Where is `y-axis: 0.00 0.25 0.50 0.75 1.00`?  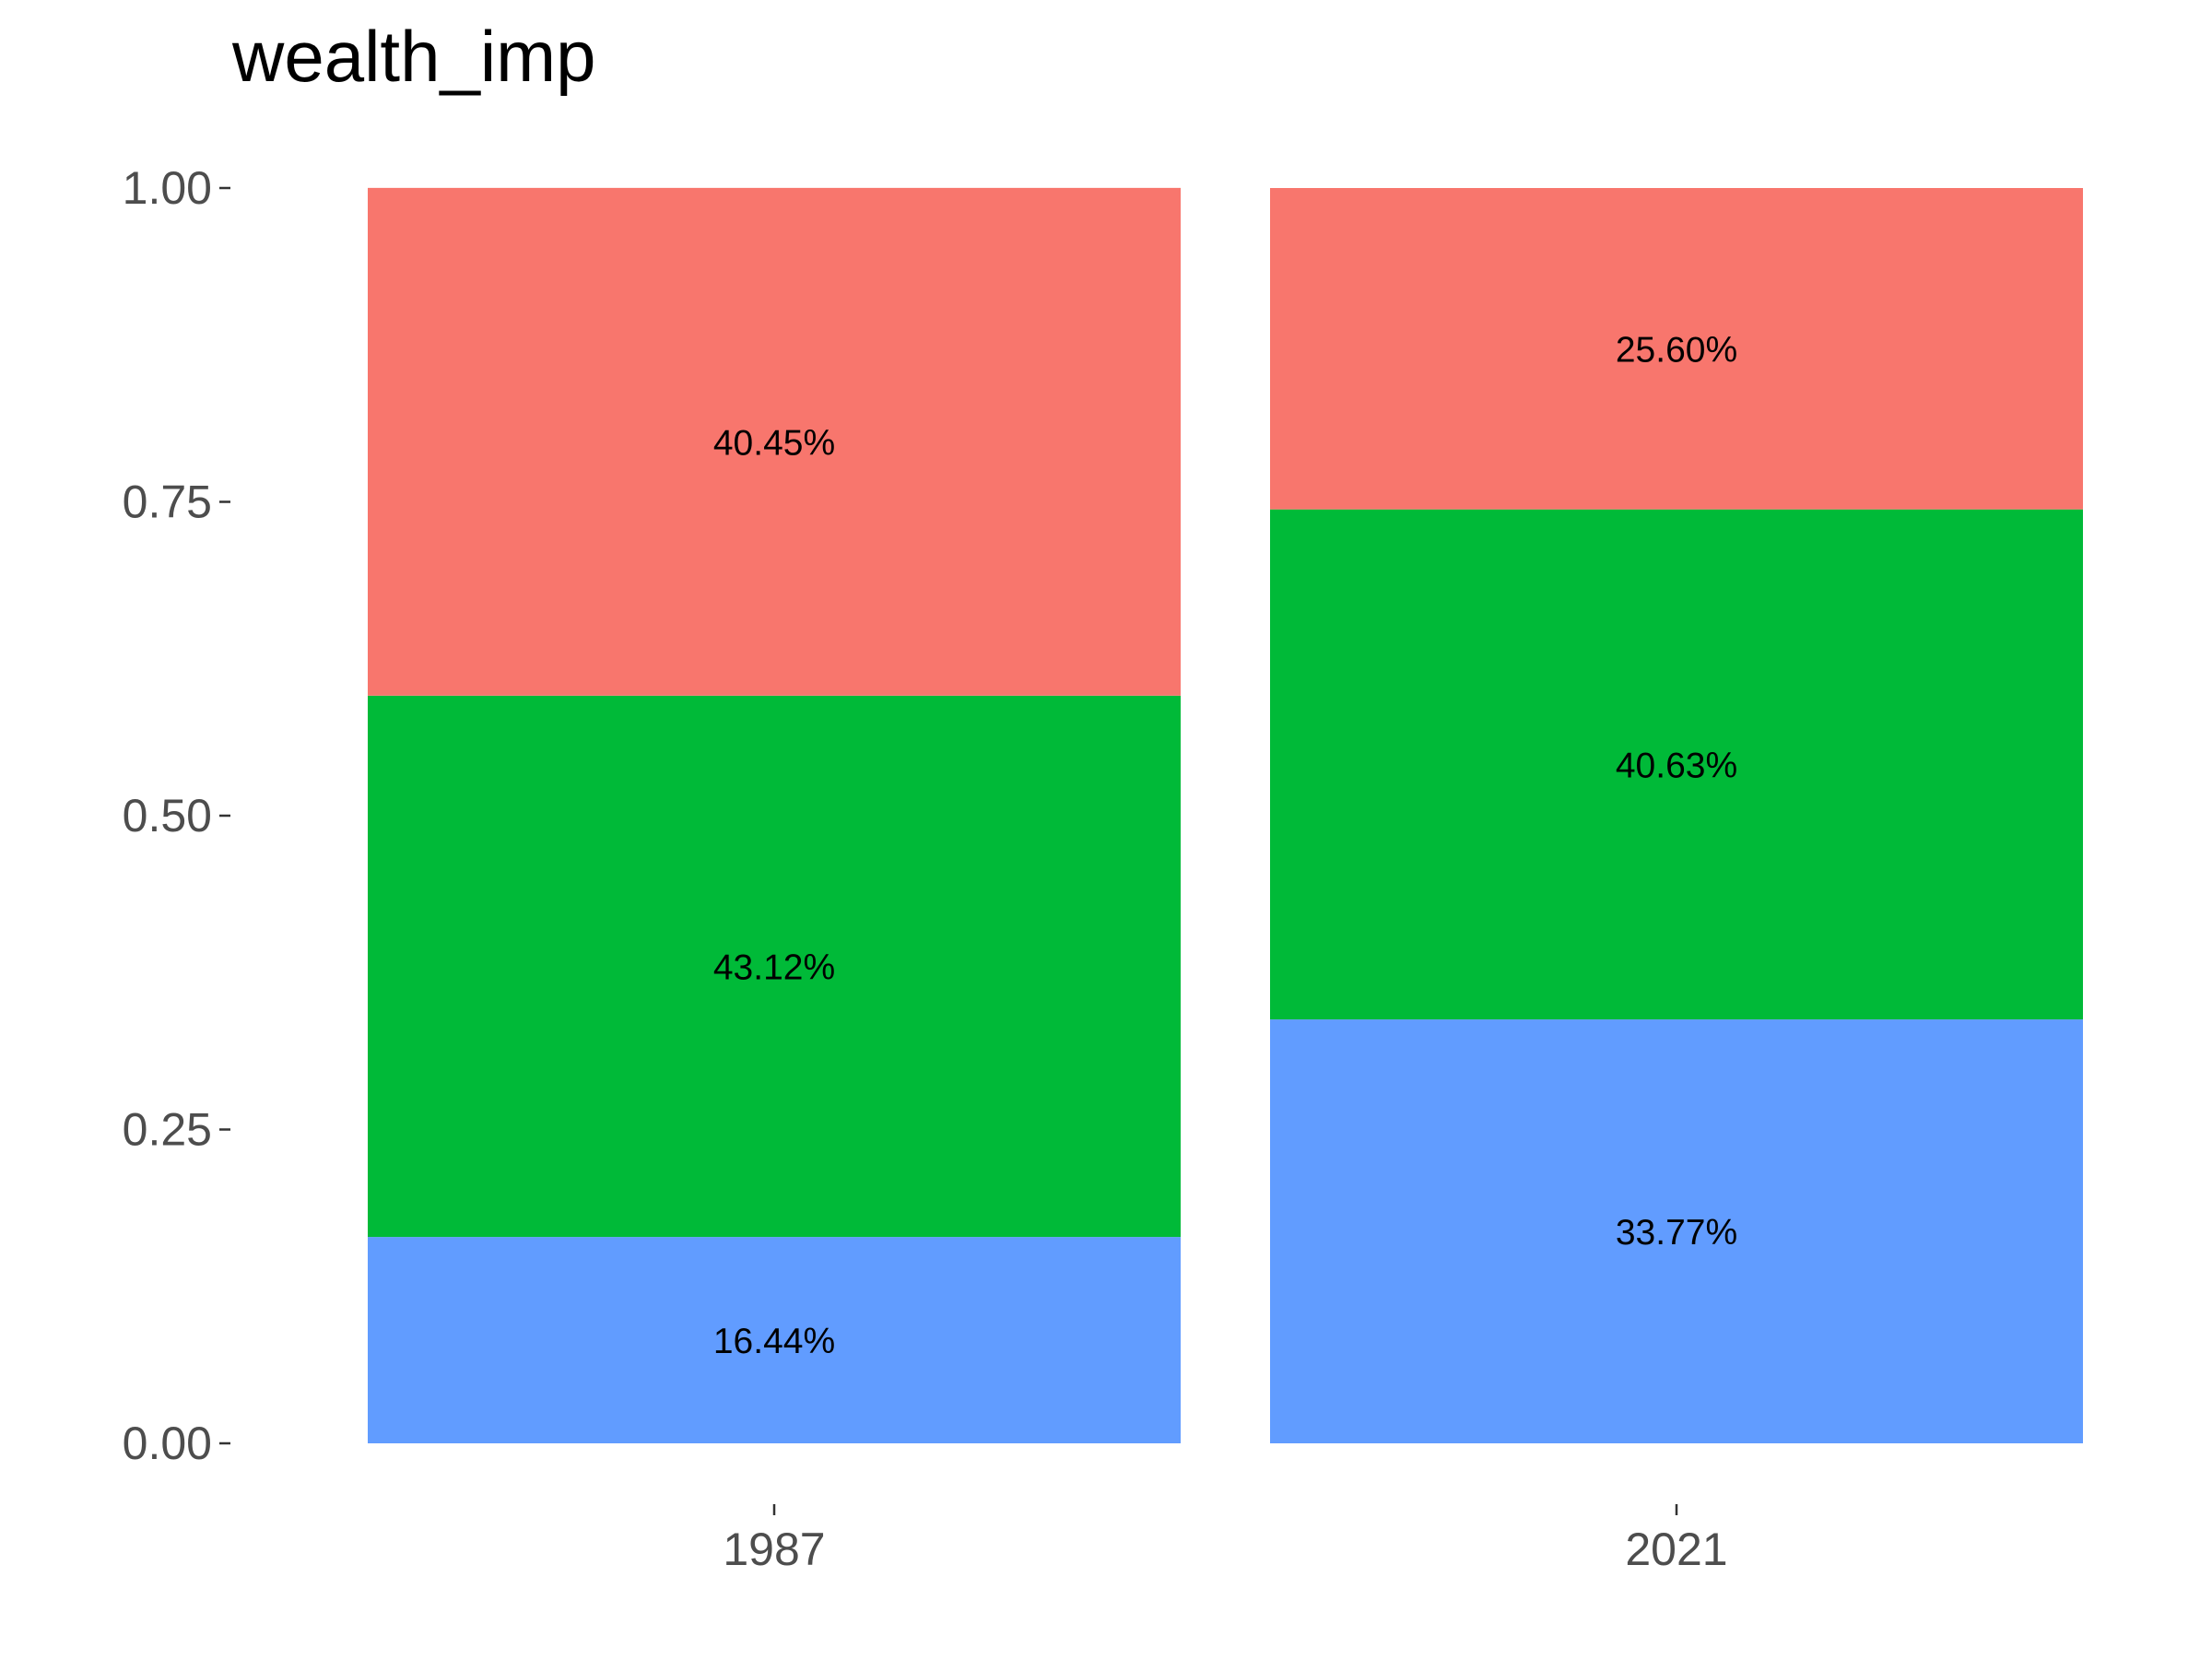
y-axis: 0.00 0.25 0.50 0.75 1.00 is located at coordinates (176, 815).